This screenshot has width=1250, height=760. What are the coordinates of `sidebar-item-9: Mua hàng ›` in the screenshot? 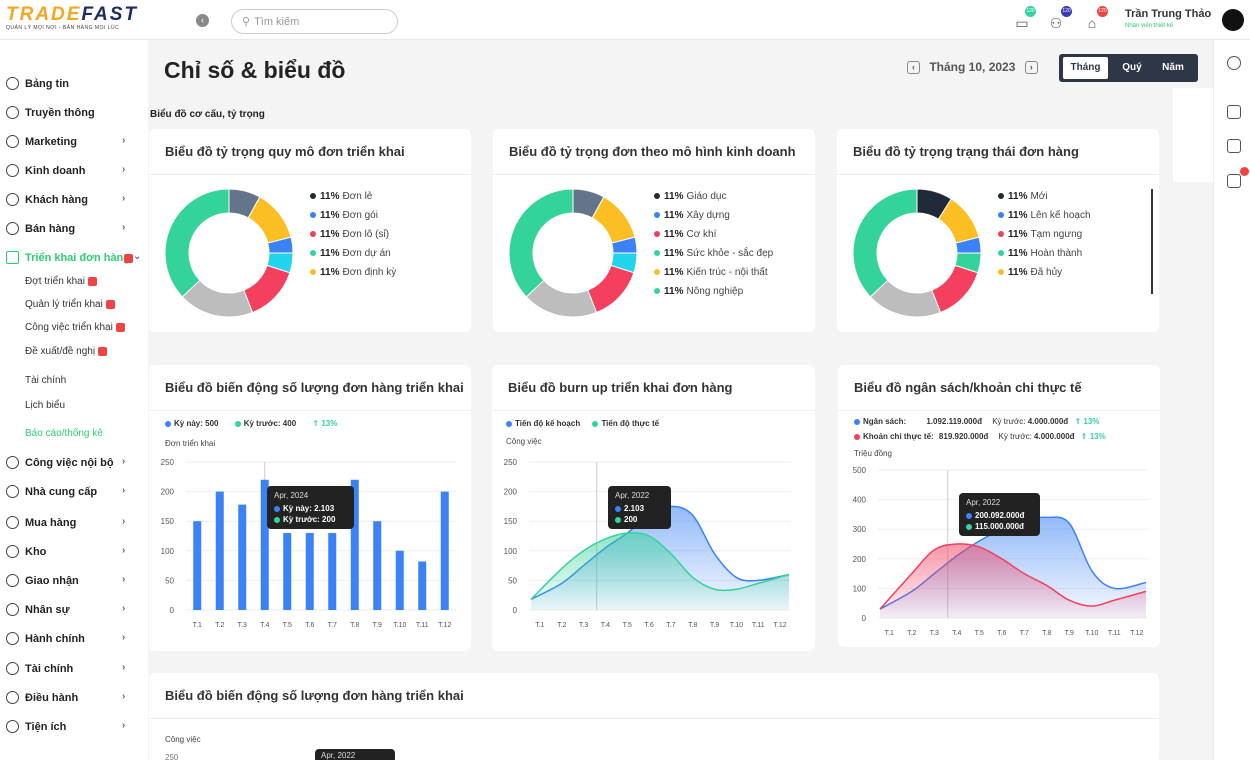 It's located at (74, 524).